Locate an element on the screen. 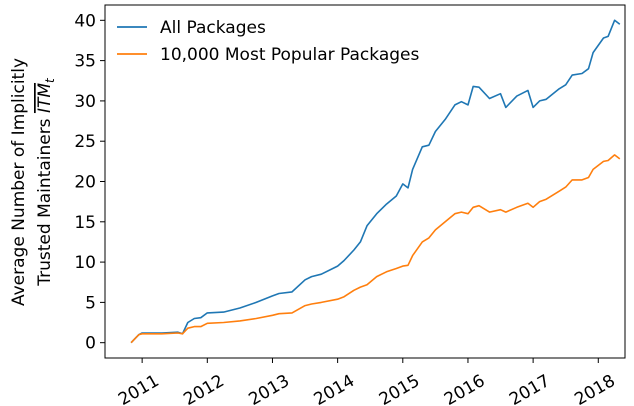 This screenshot has width=634, height=406. x-tick-label: 2016 is located at coordinates (464, 388).